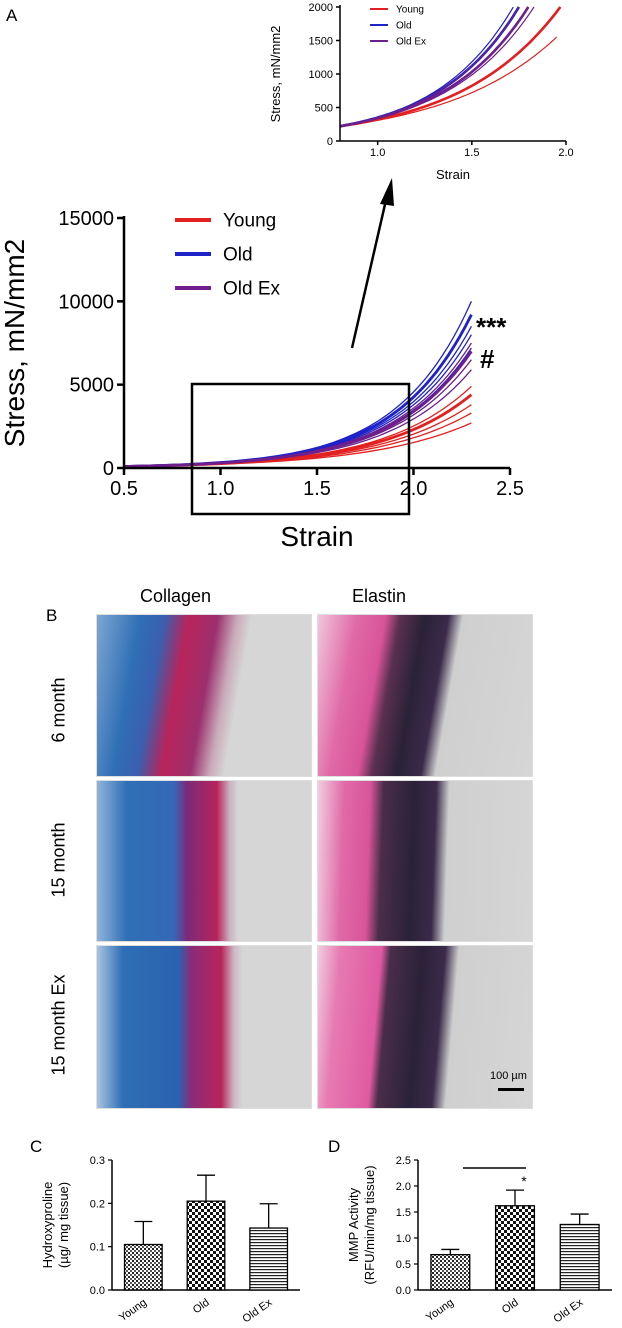  What do you see at coordinates (124, 489) in the screenshot?
I see `x-tick-label: 0.5` at bounding box center [124, 489].